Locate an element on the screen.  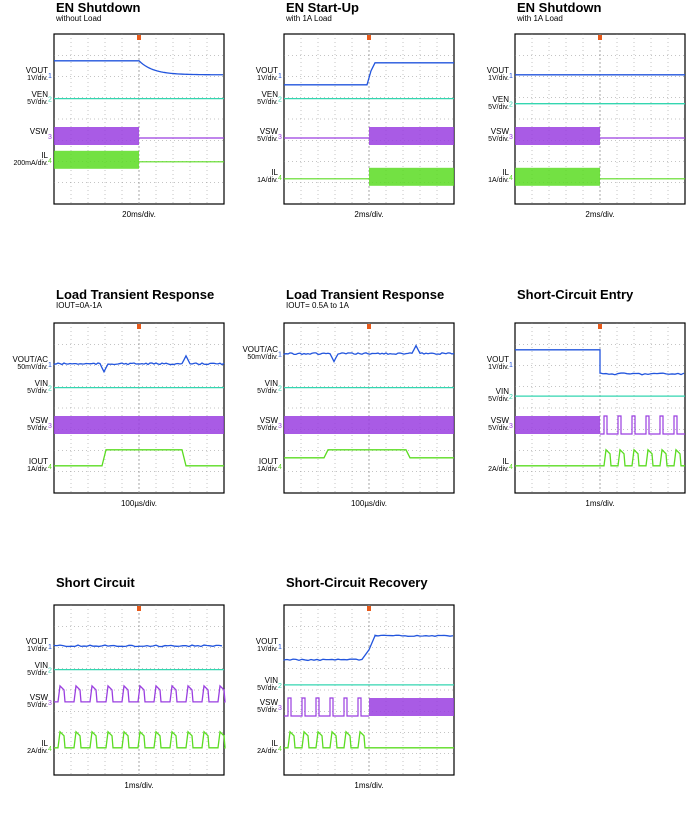
time-base-label: 2ms/div. is located at coordinates (600, 214).